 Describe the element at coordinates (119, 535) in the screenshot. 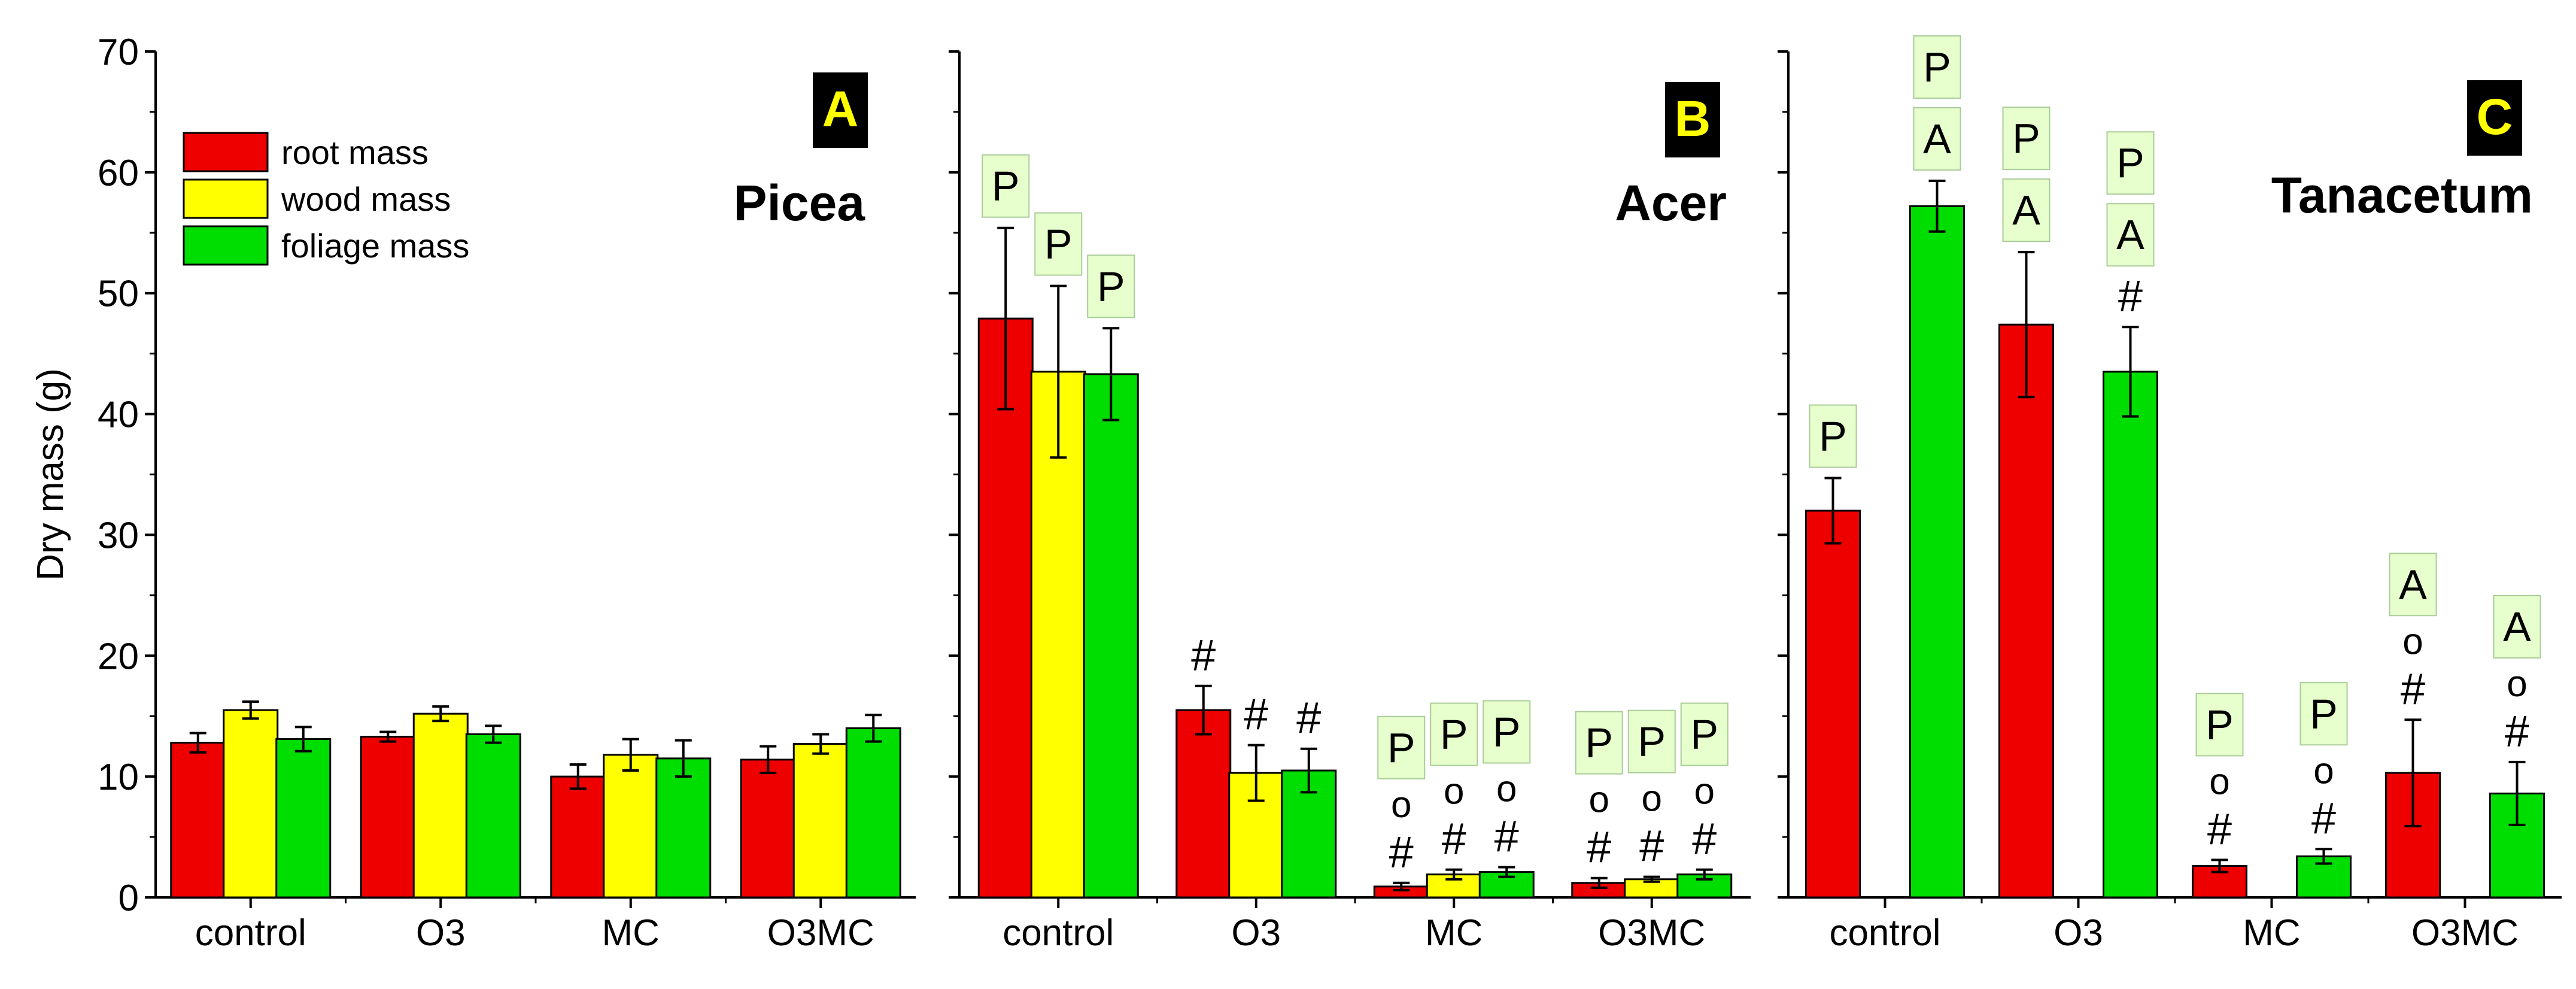

I see `y-tick-label: 30` at that location.